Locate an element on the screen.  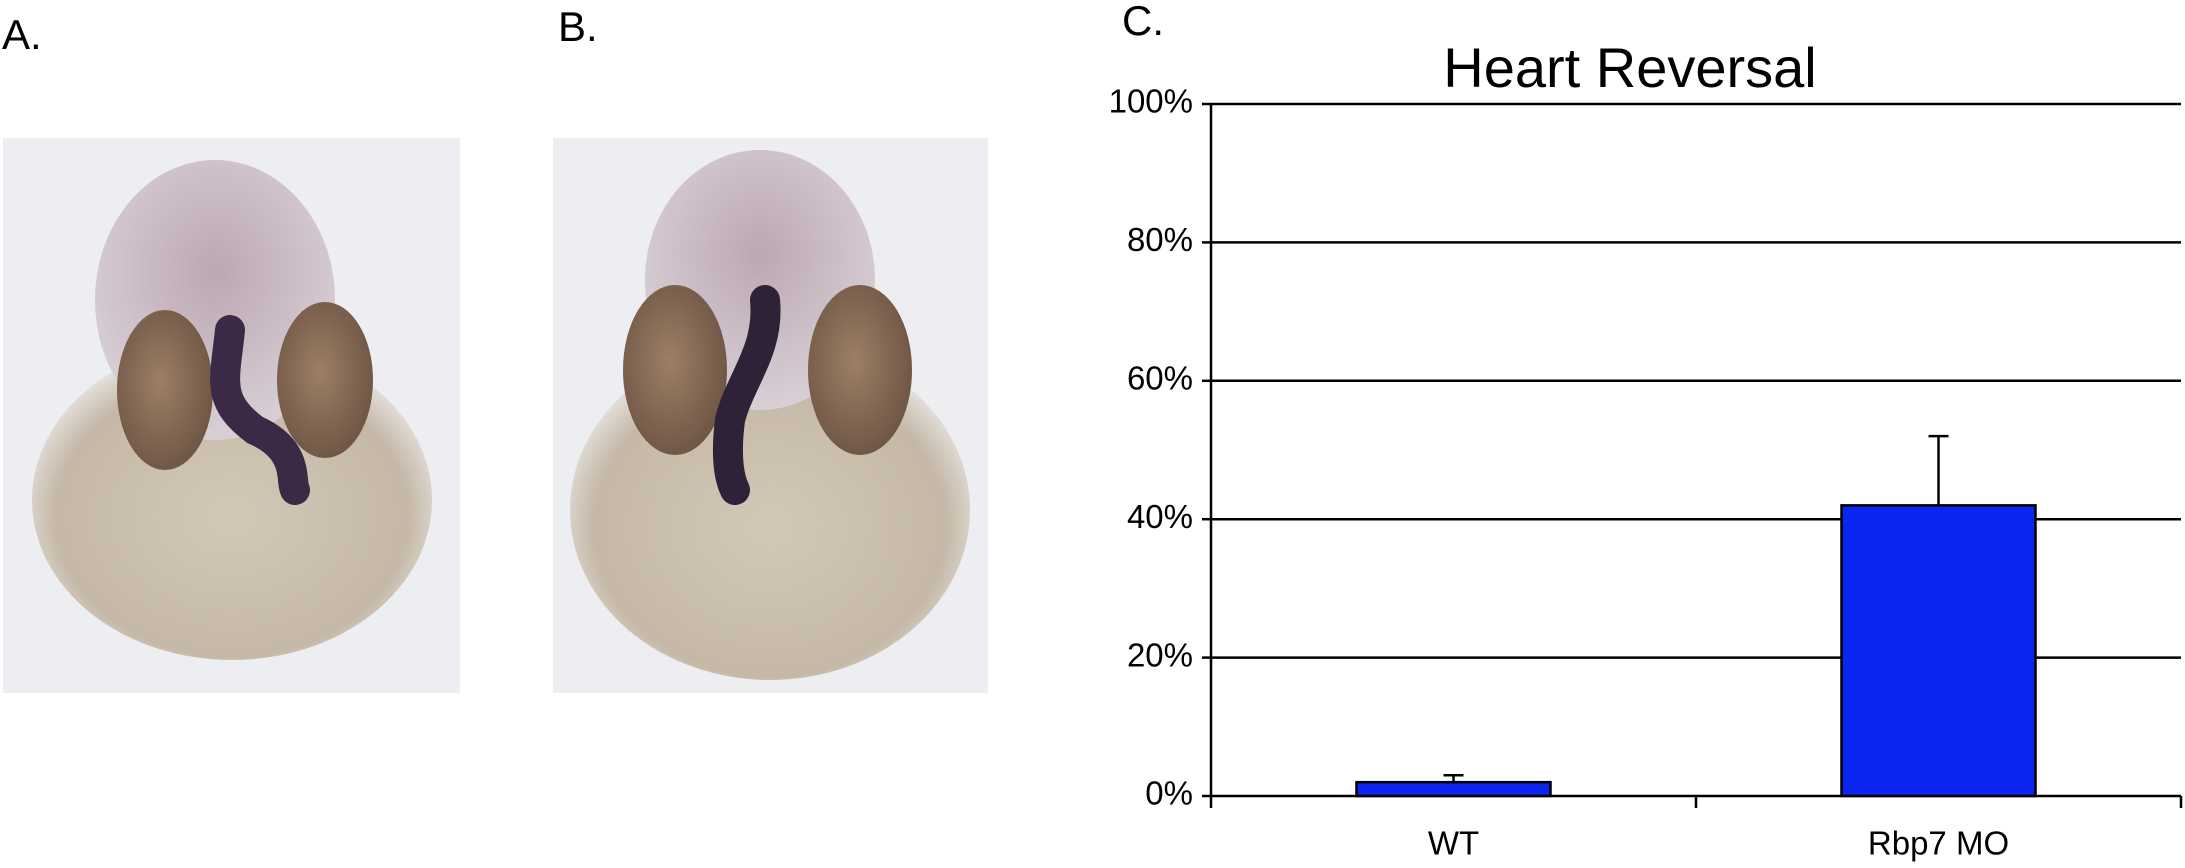
y-tick-label: 0% is located at coordinates (1169, 793).